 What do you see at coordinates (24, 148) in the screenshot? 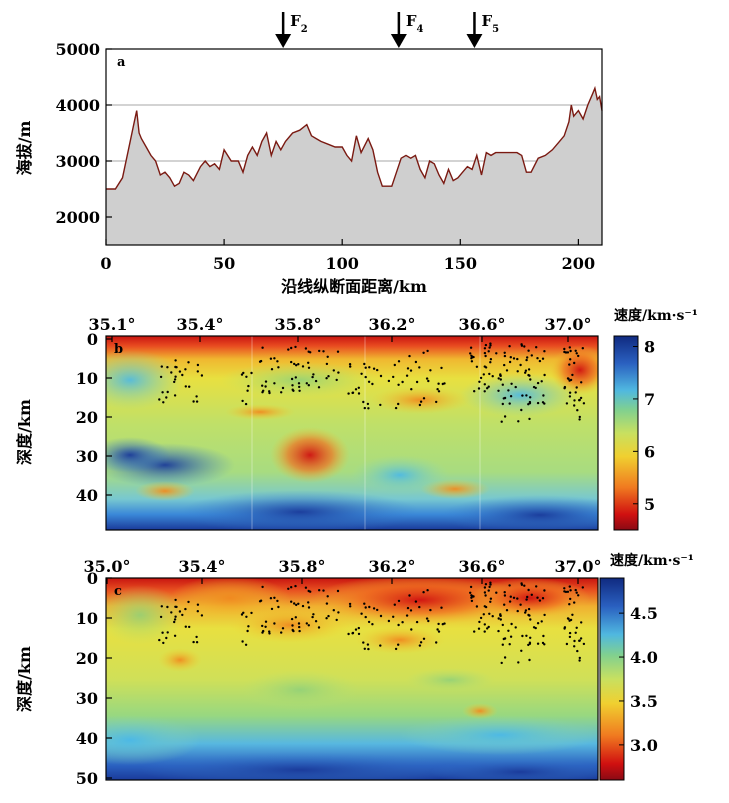
I see `panel-a-ylabel: 海拔/m` at bounding box center [24, 148].